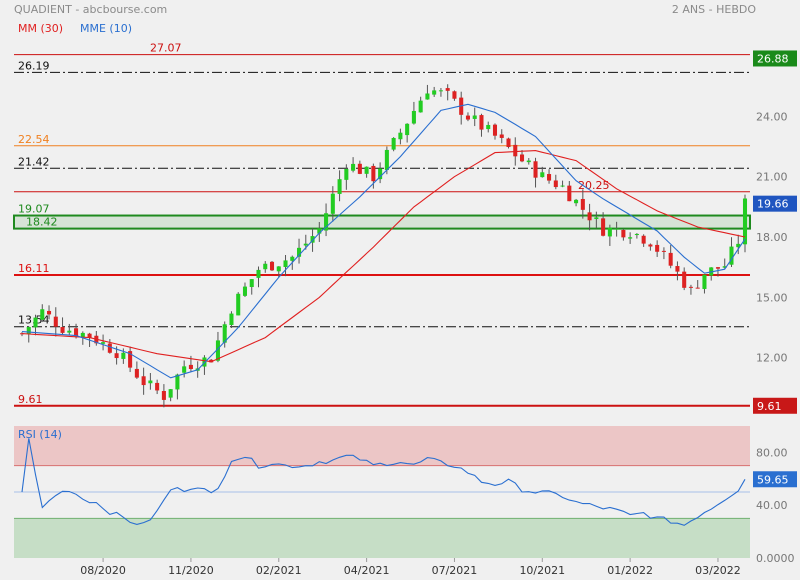  What do you see at coordinates (772, 116) in the screenshot?
I see `price-tick-label: 24.00` at bounding box center [772, 116].